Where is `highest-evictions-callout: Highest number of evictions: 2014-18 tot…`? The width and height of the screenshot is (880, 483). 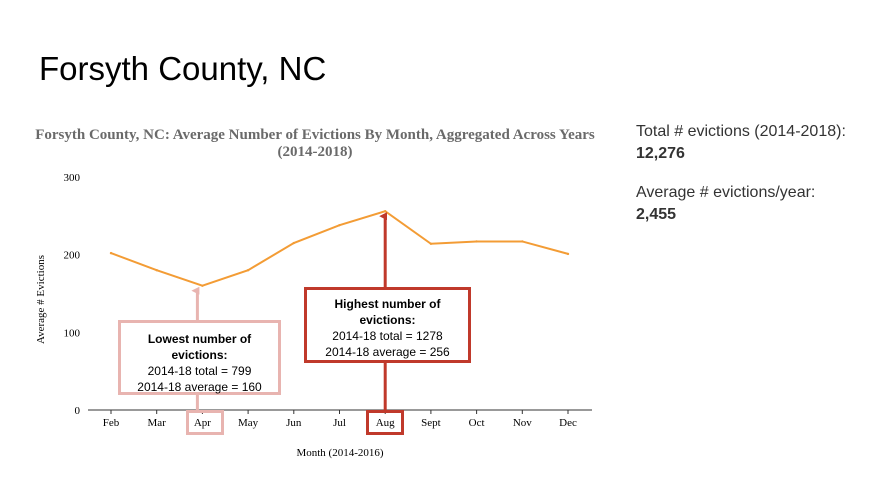 highest-evictions-callout: Highest number of evictions: 2014-18 tot… is located at coordinates (387, 325).